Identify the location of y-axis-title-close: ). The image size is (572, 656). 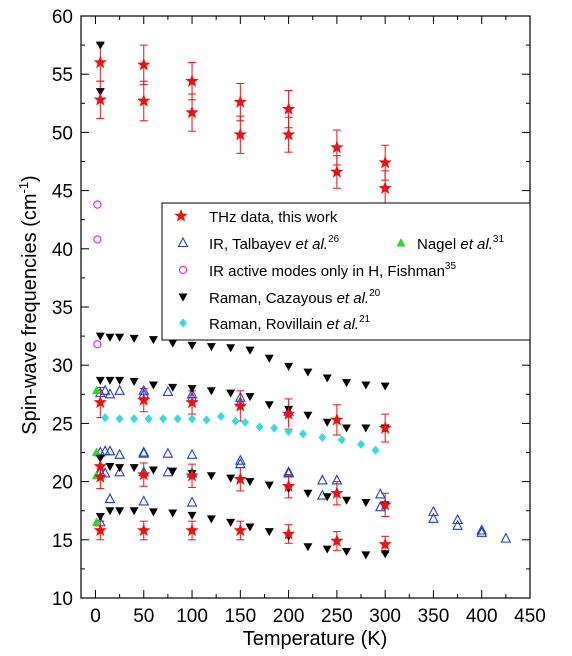
(30, 178).